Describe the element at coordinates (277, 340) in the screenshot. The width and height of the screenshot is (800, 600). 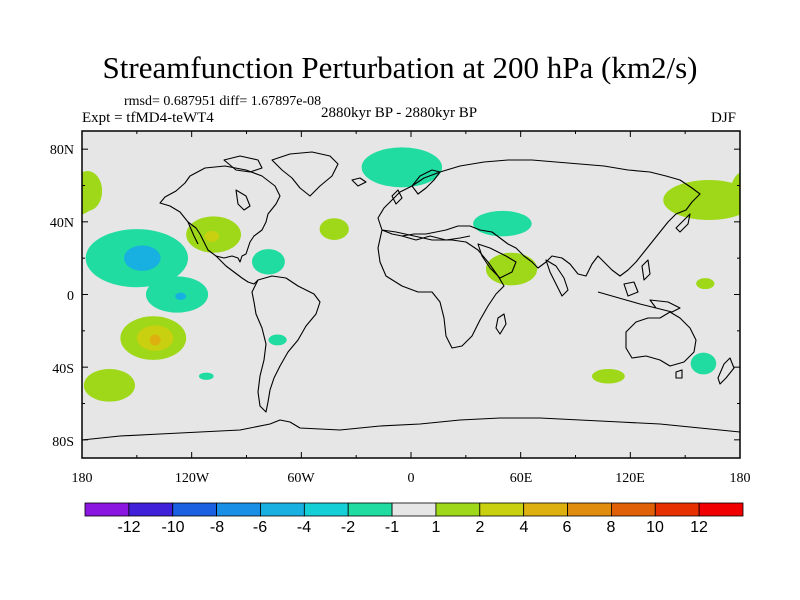
I see `anomaly-south-america-negative` at that location.